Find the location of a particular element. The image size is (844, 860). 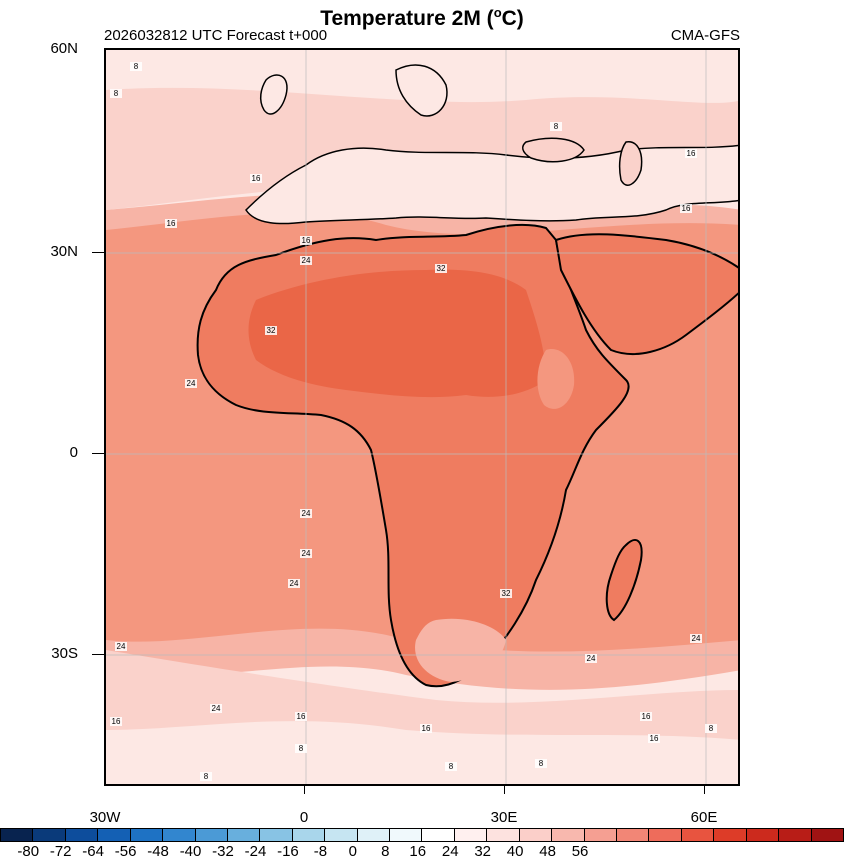

colorbar-label: -80 is located at coordinates (28, 851).